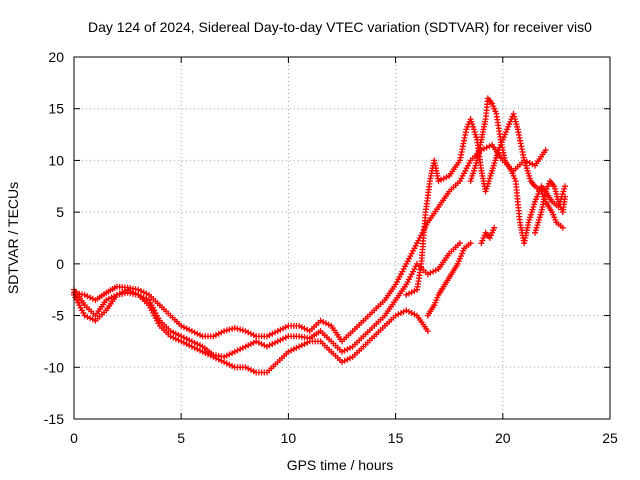  Describe the element at coordinates (181, 438) in the screenshot. I see `x-tick-label: 5` at that location.